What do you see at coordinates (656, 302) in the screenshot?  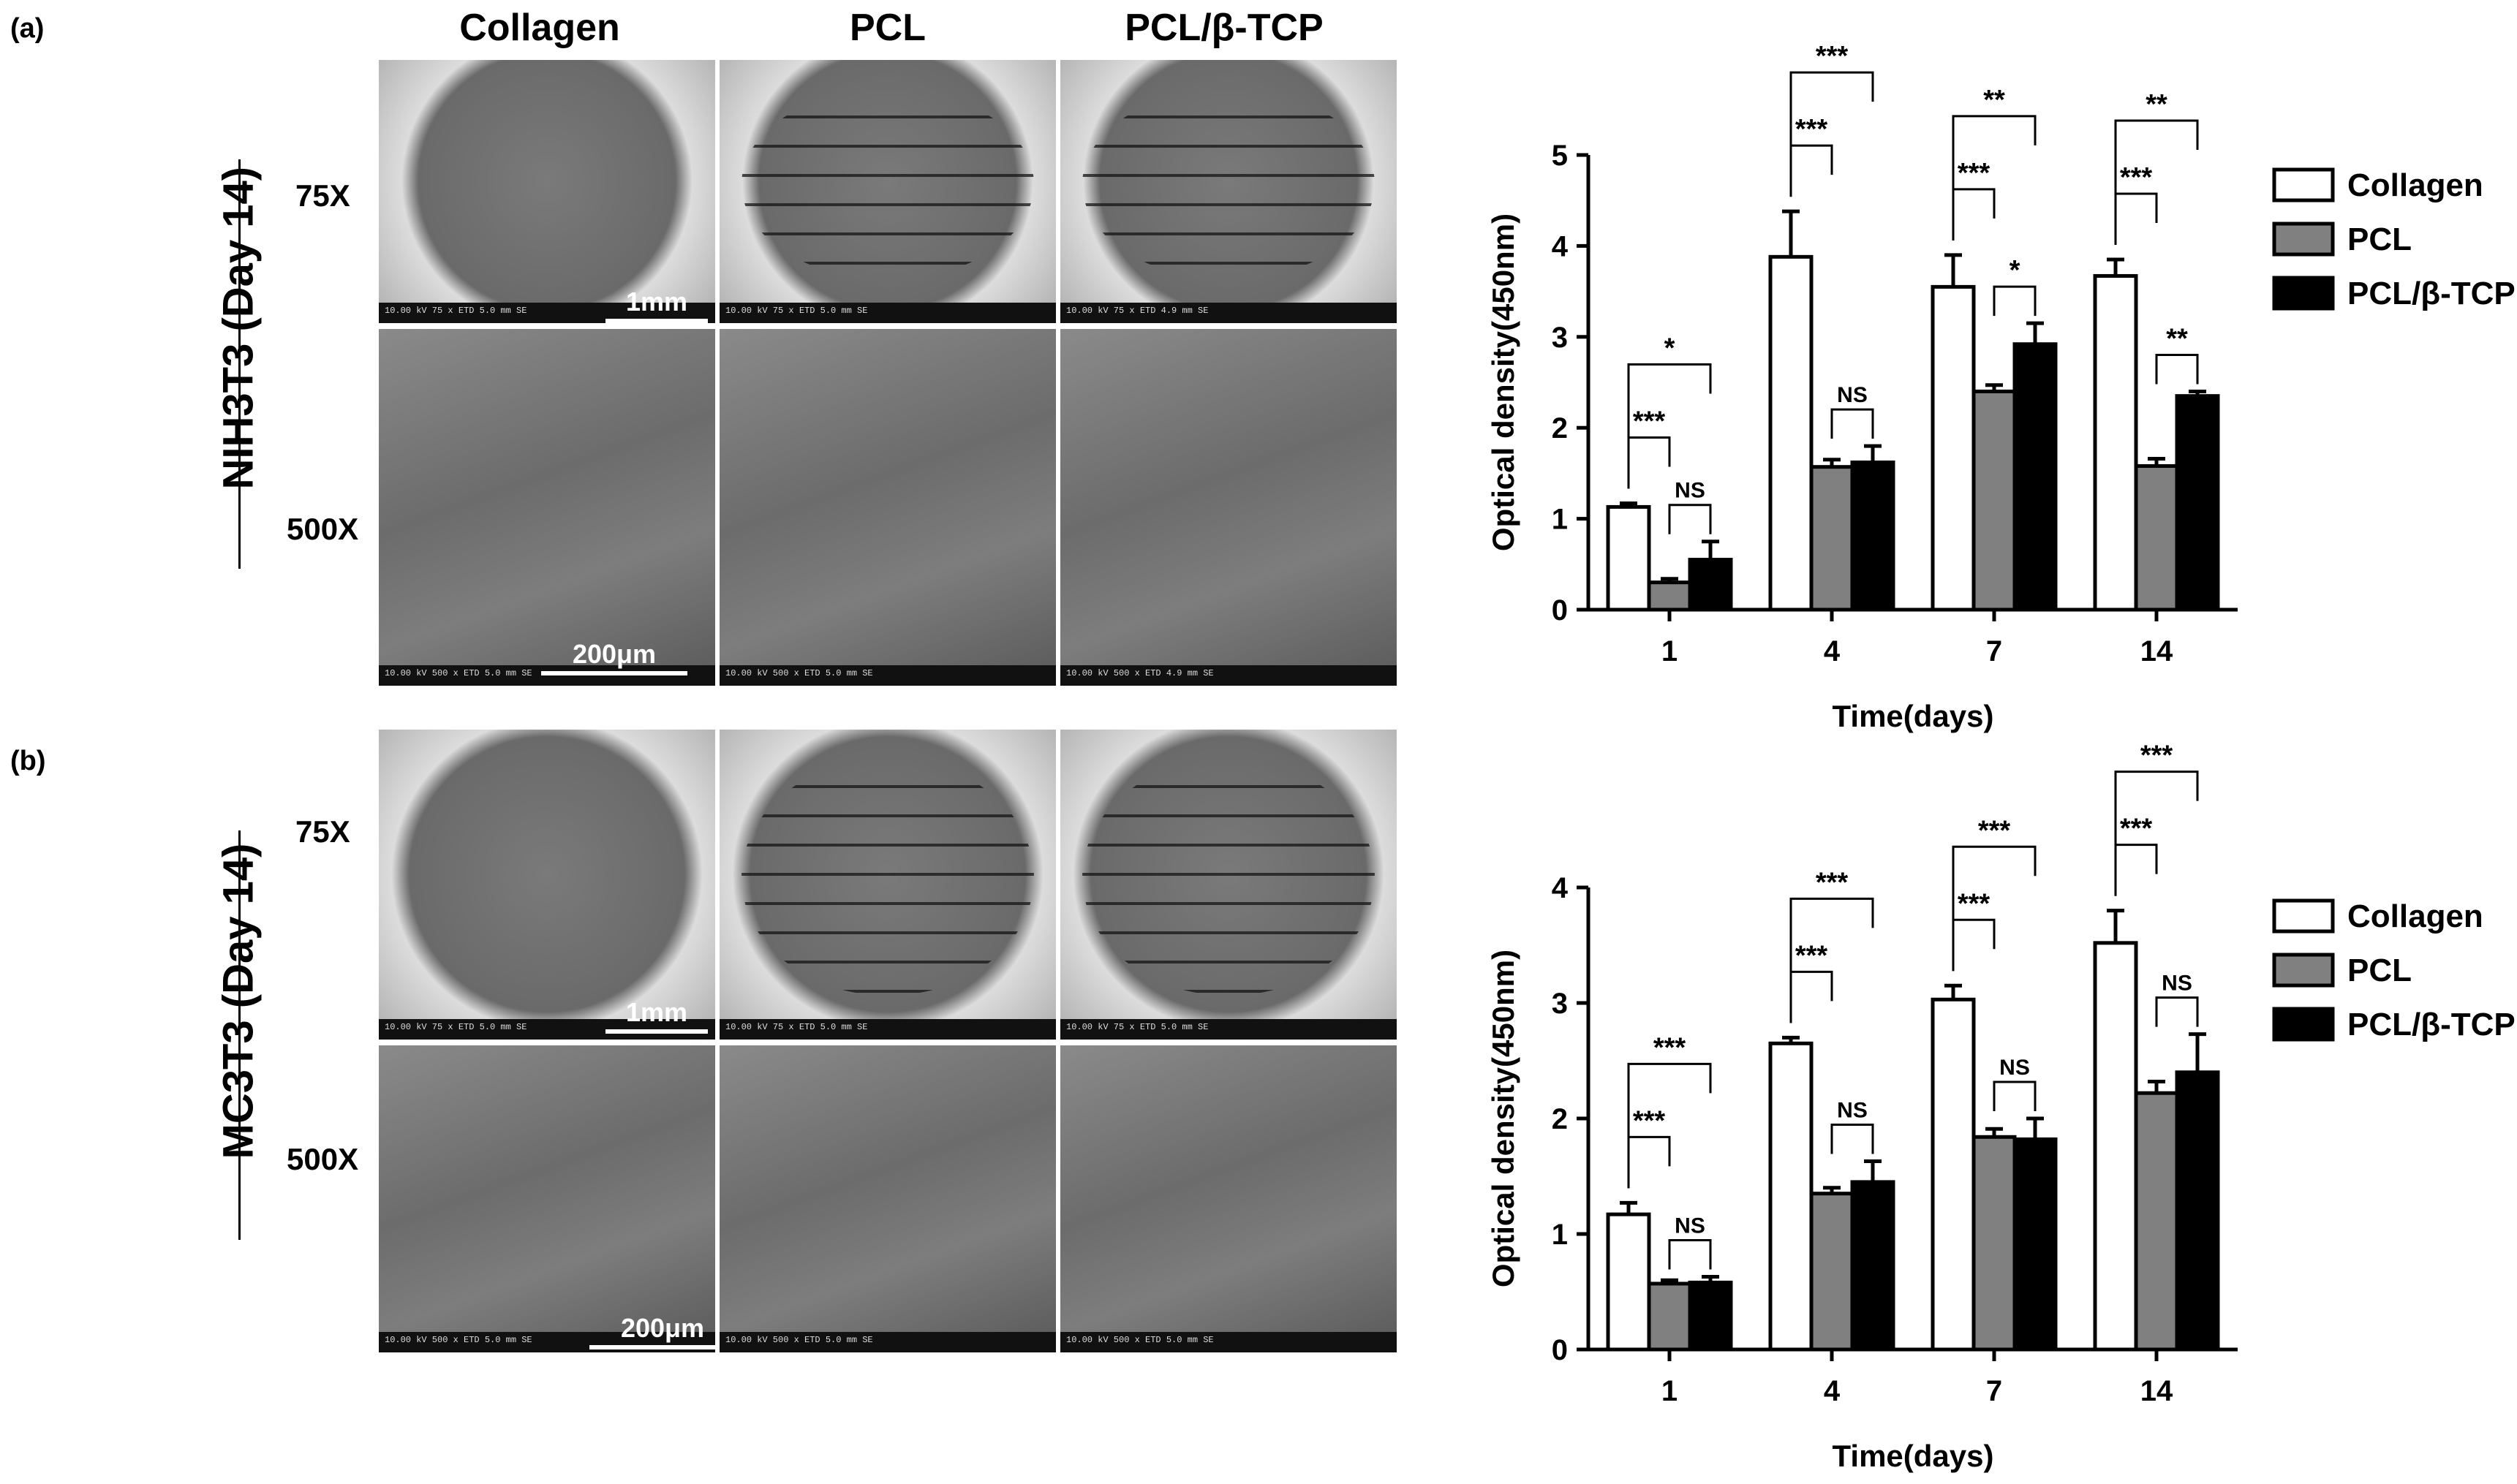 I see `scale-label-1mm-a: 1mm` at bounding box center [656, 302].